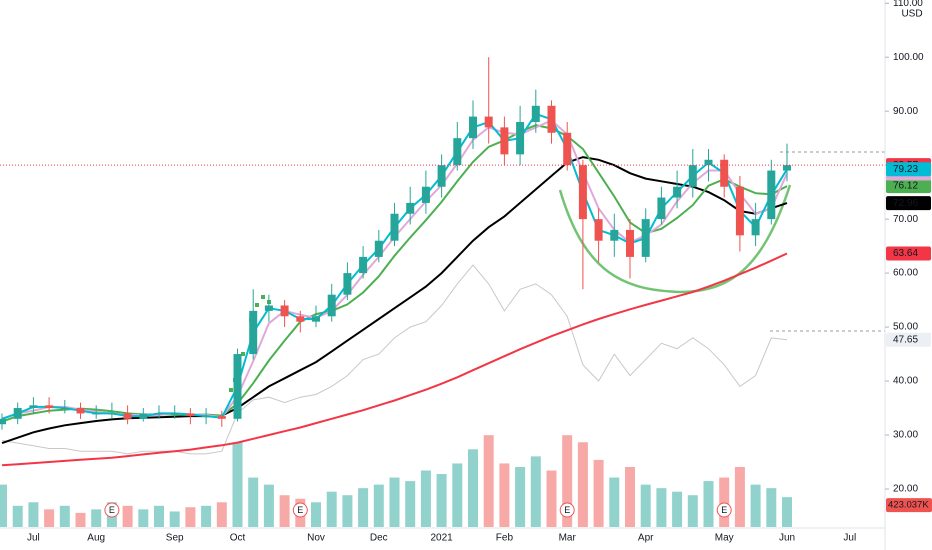  What do you see at coordinates (568, 538) in the screenshot?
I see `x-tick-label: Mar` at bounding box center [568, 538].